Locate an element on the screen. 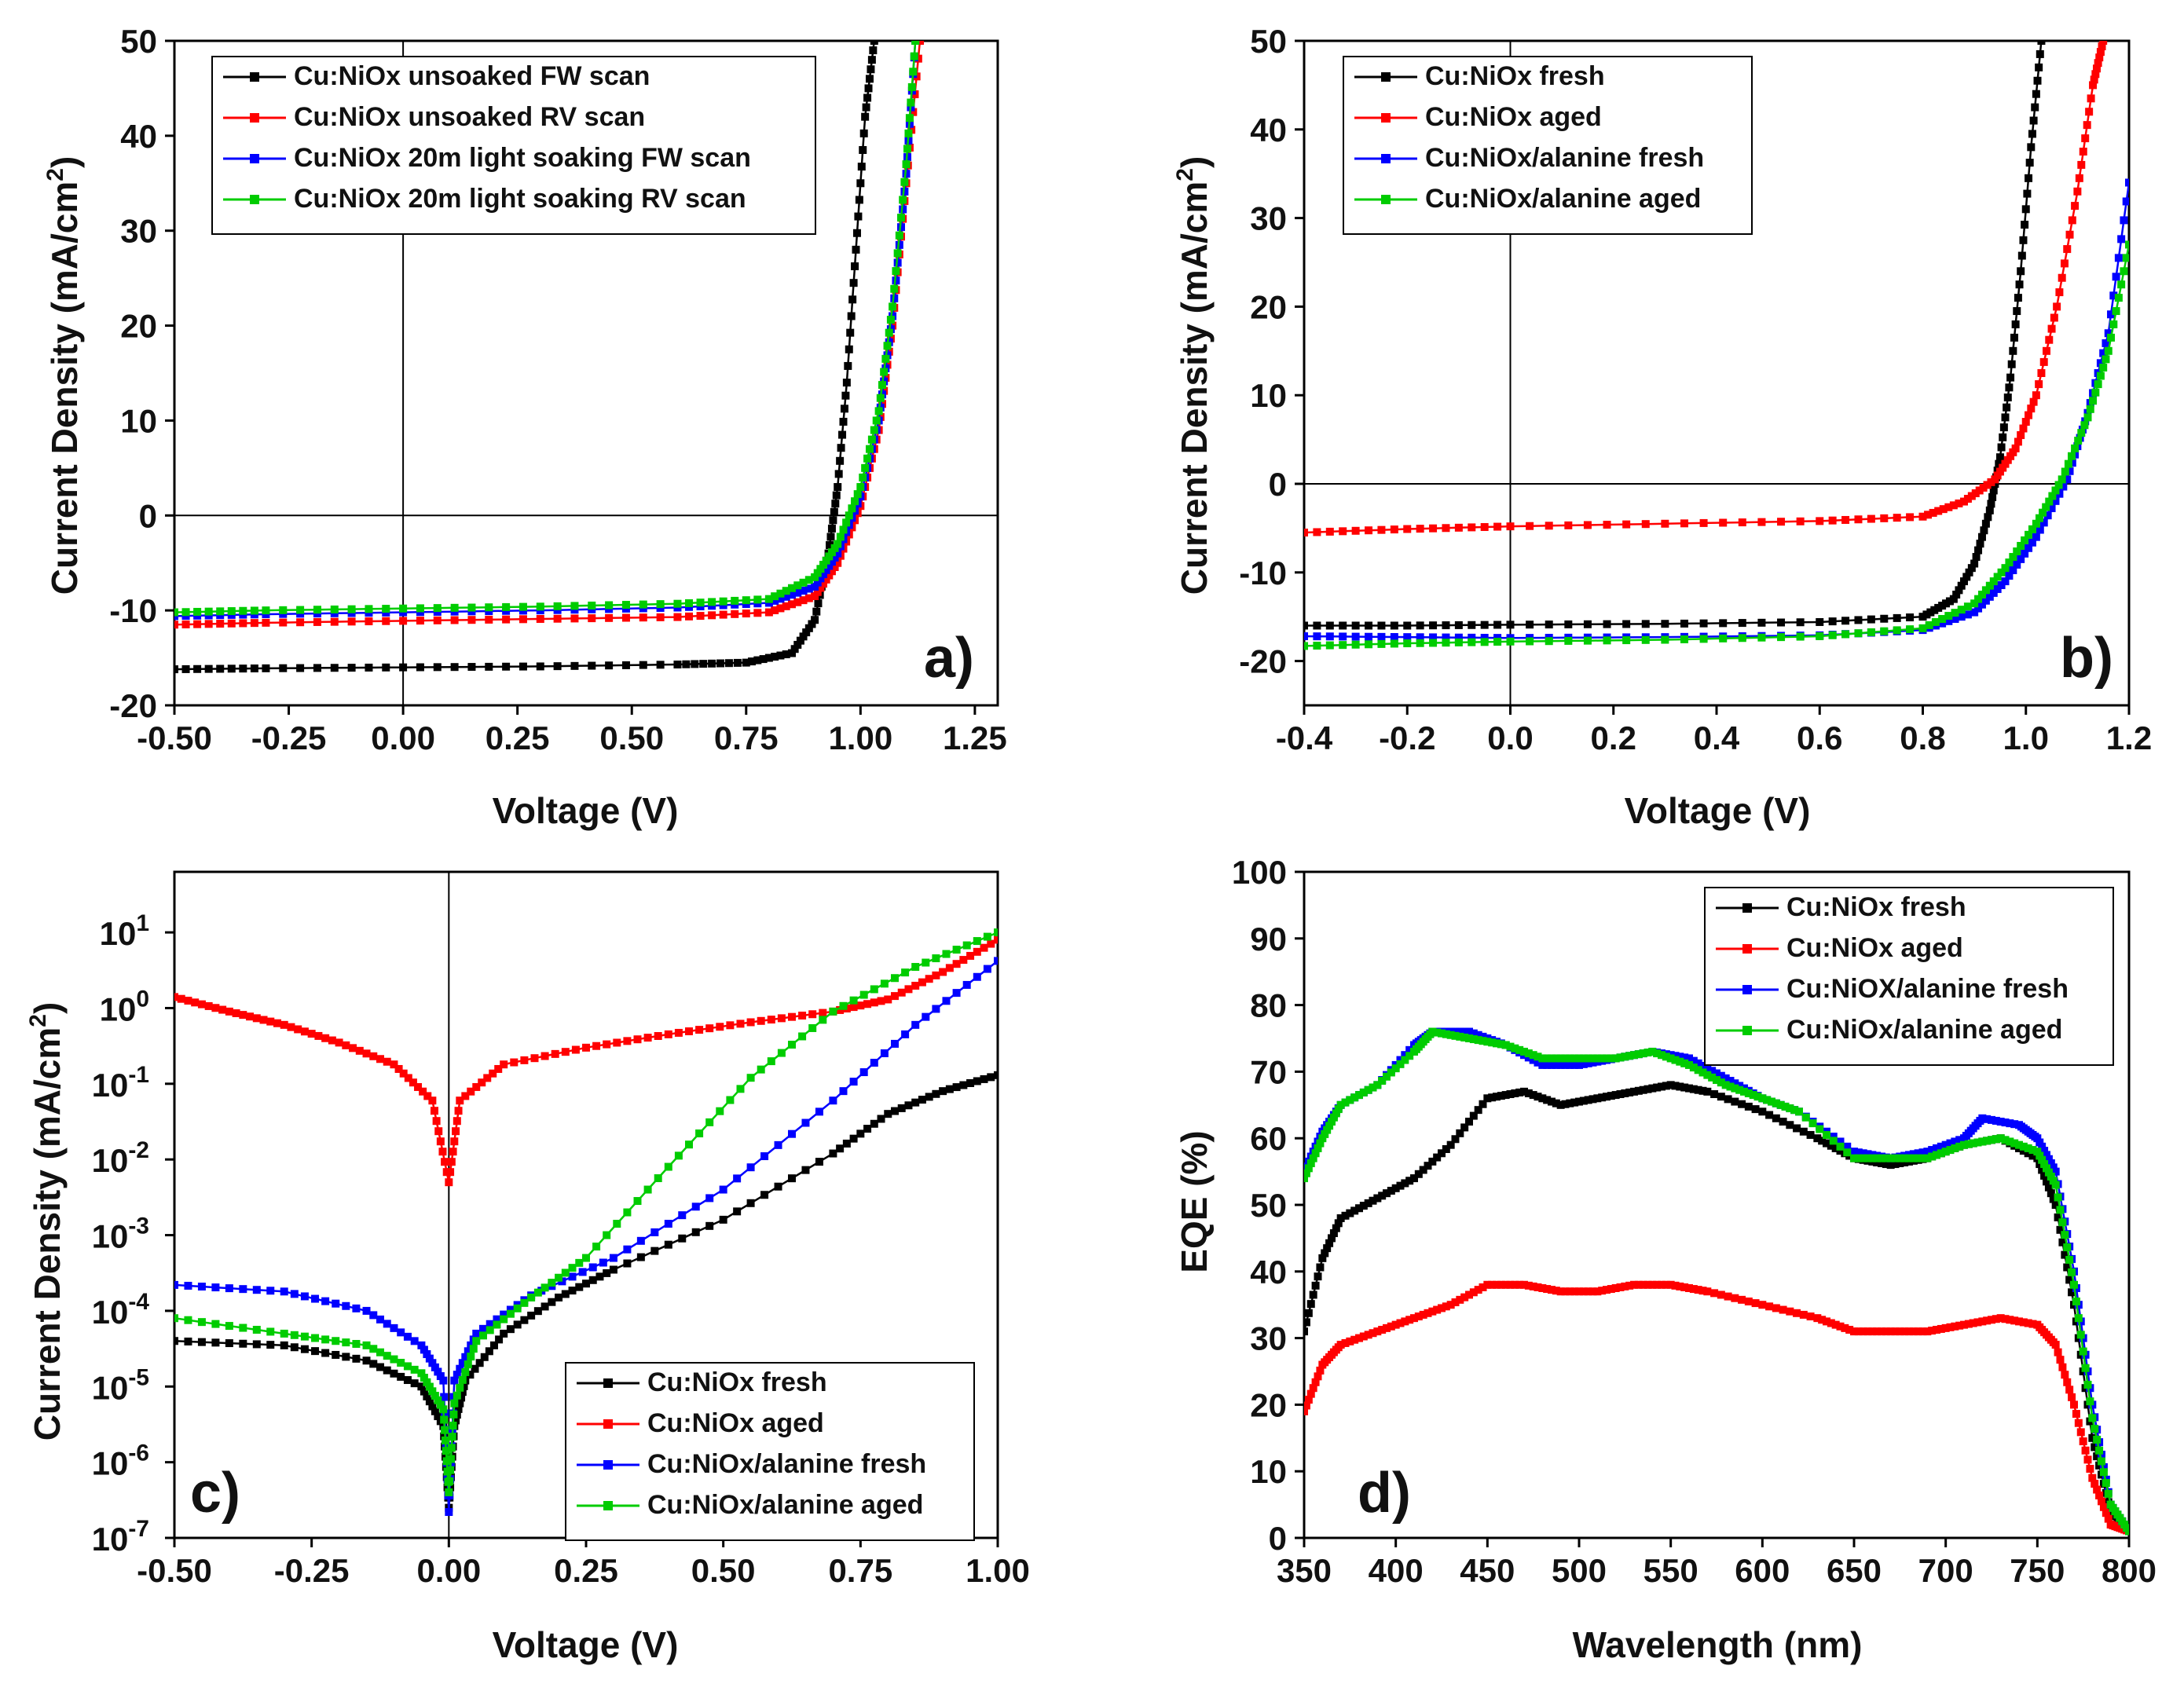 This screenshot has width=2184, height=1684. y-tick-label: 50 is located at coordinates (1268, 1205).